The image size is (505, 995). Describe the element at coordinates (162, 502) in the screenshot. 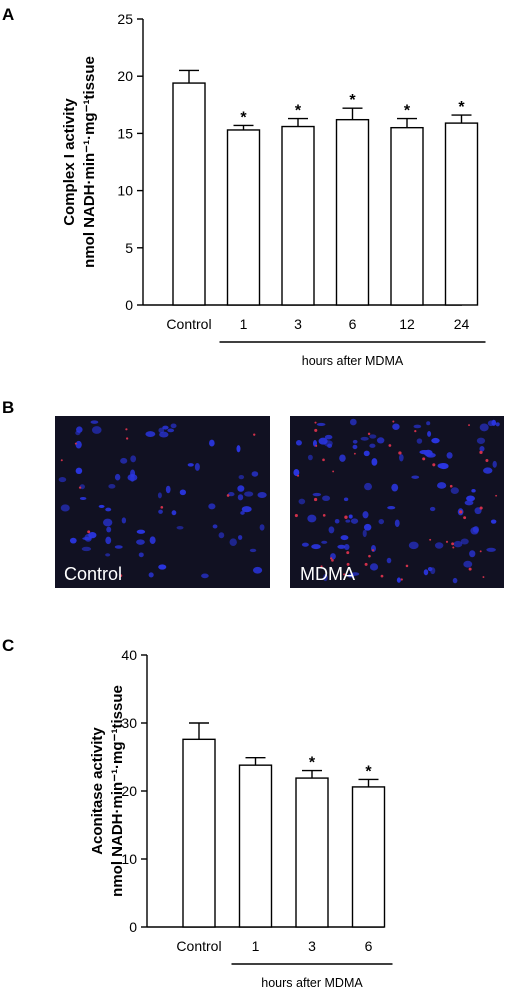

I see `micrograph-control` at that location.